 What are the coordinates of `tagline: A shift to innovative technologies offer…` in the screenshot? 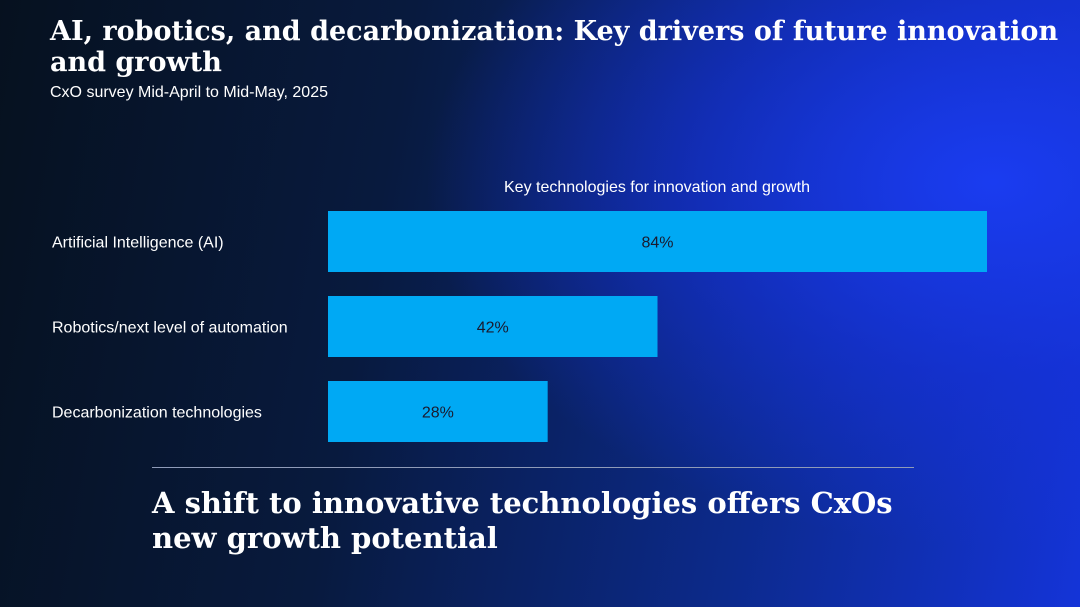 It's located at (522, 520).